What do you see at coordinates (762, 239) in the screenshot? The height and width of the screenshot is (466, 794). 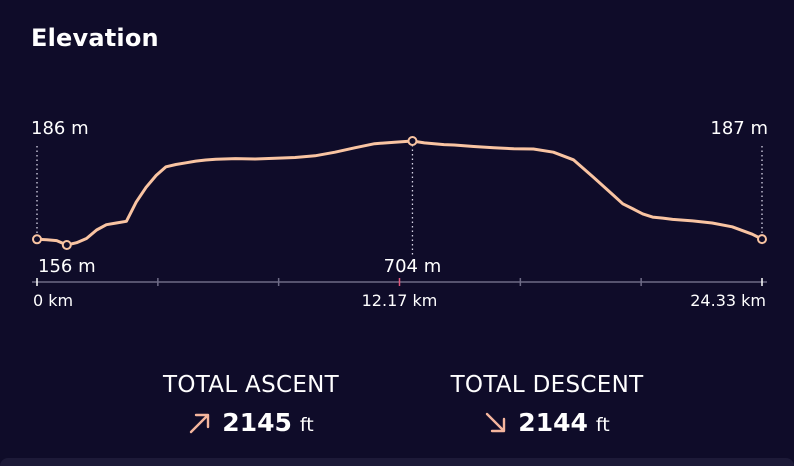 I see `end-marker` at bounding box center [762, 239].